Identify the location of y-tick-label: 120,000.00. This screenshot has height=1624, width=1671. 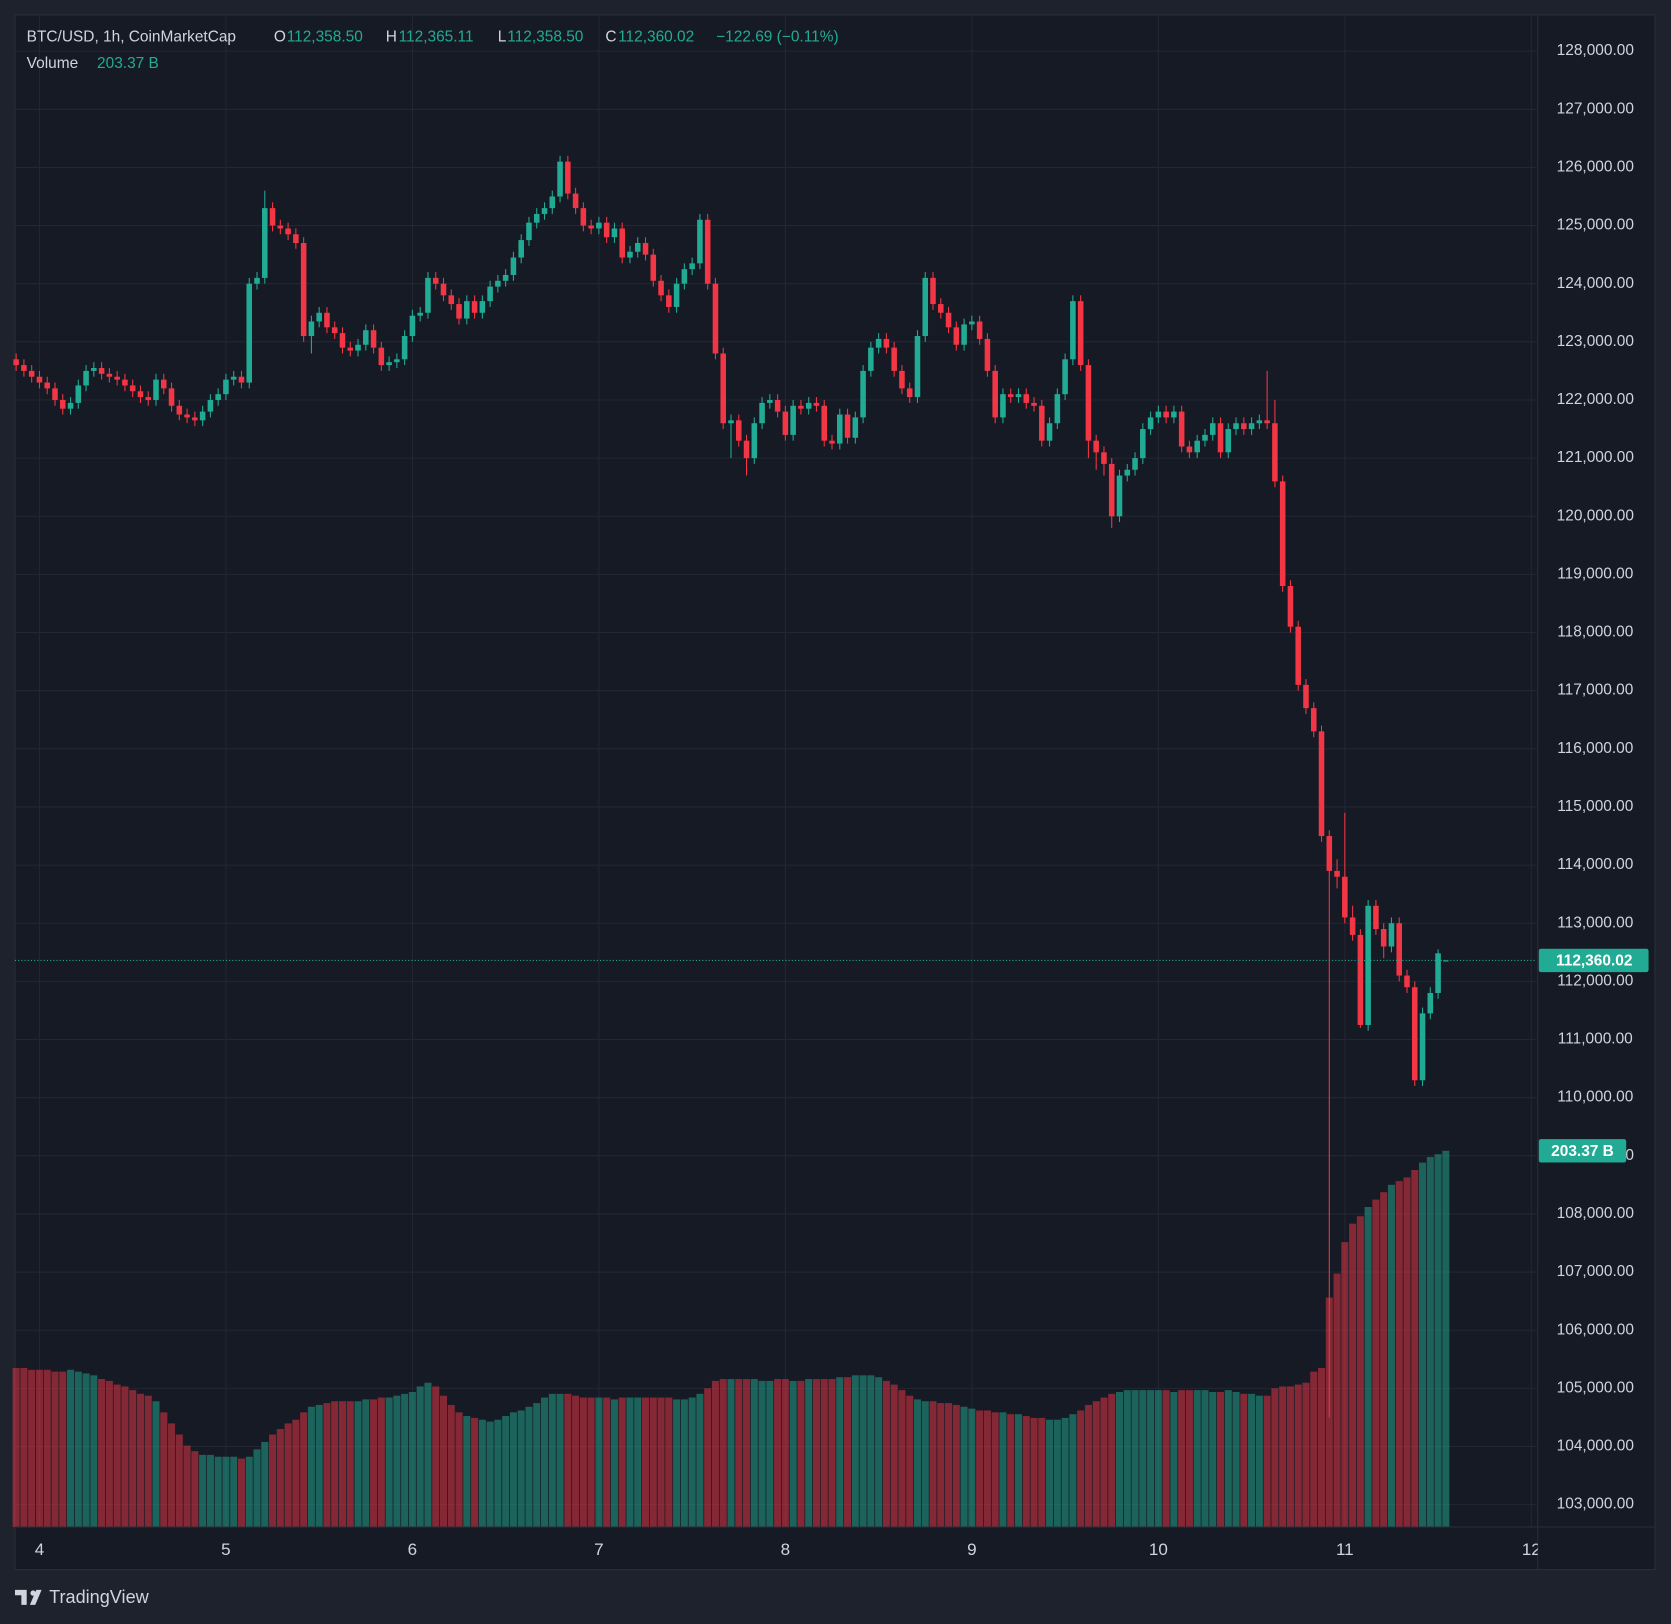
(1595, 515).